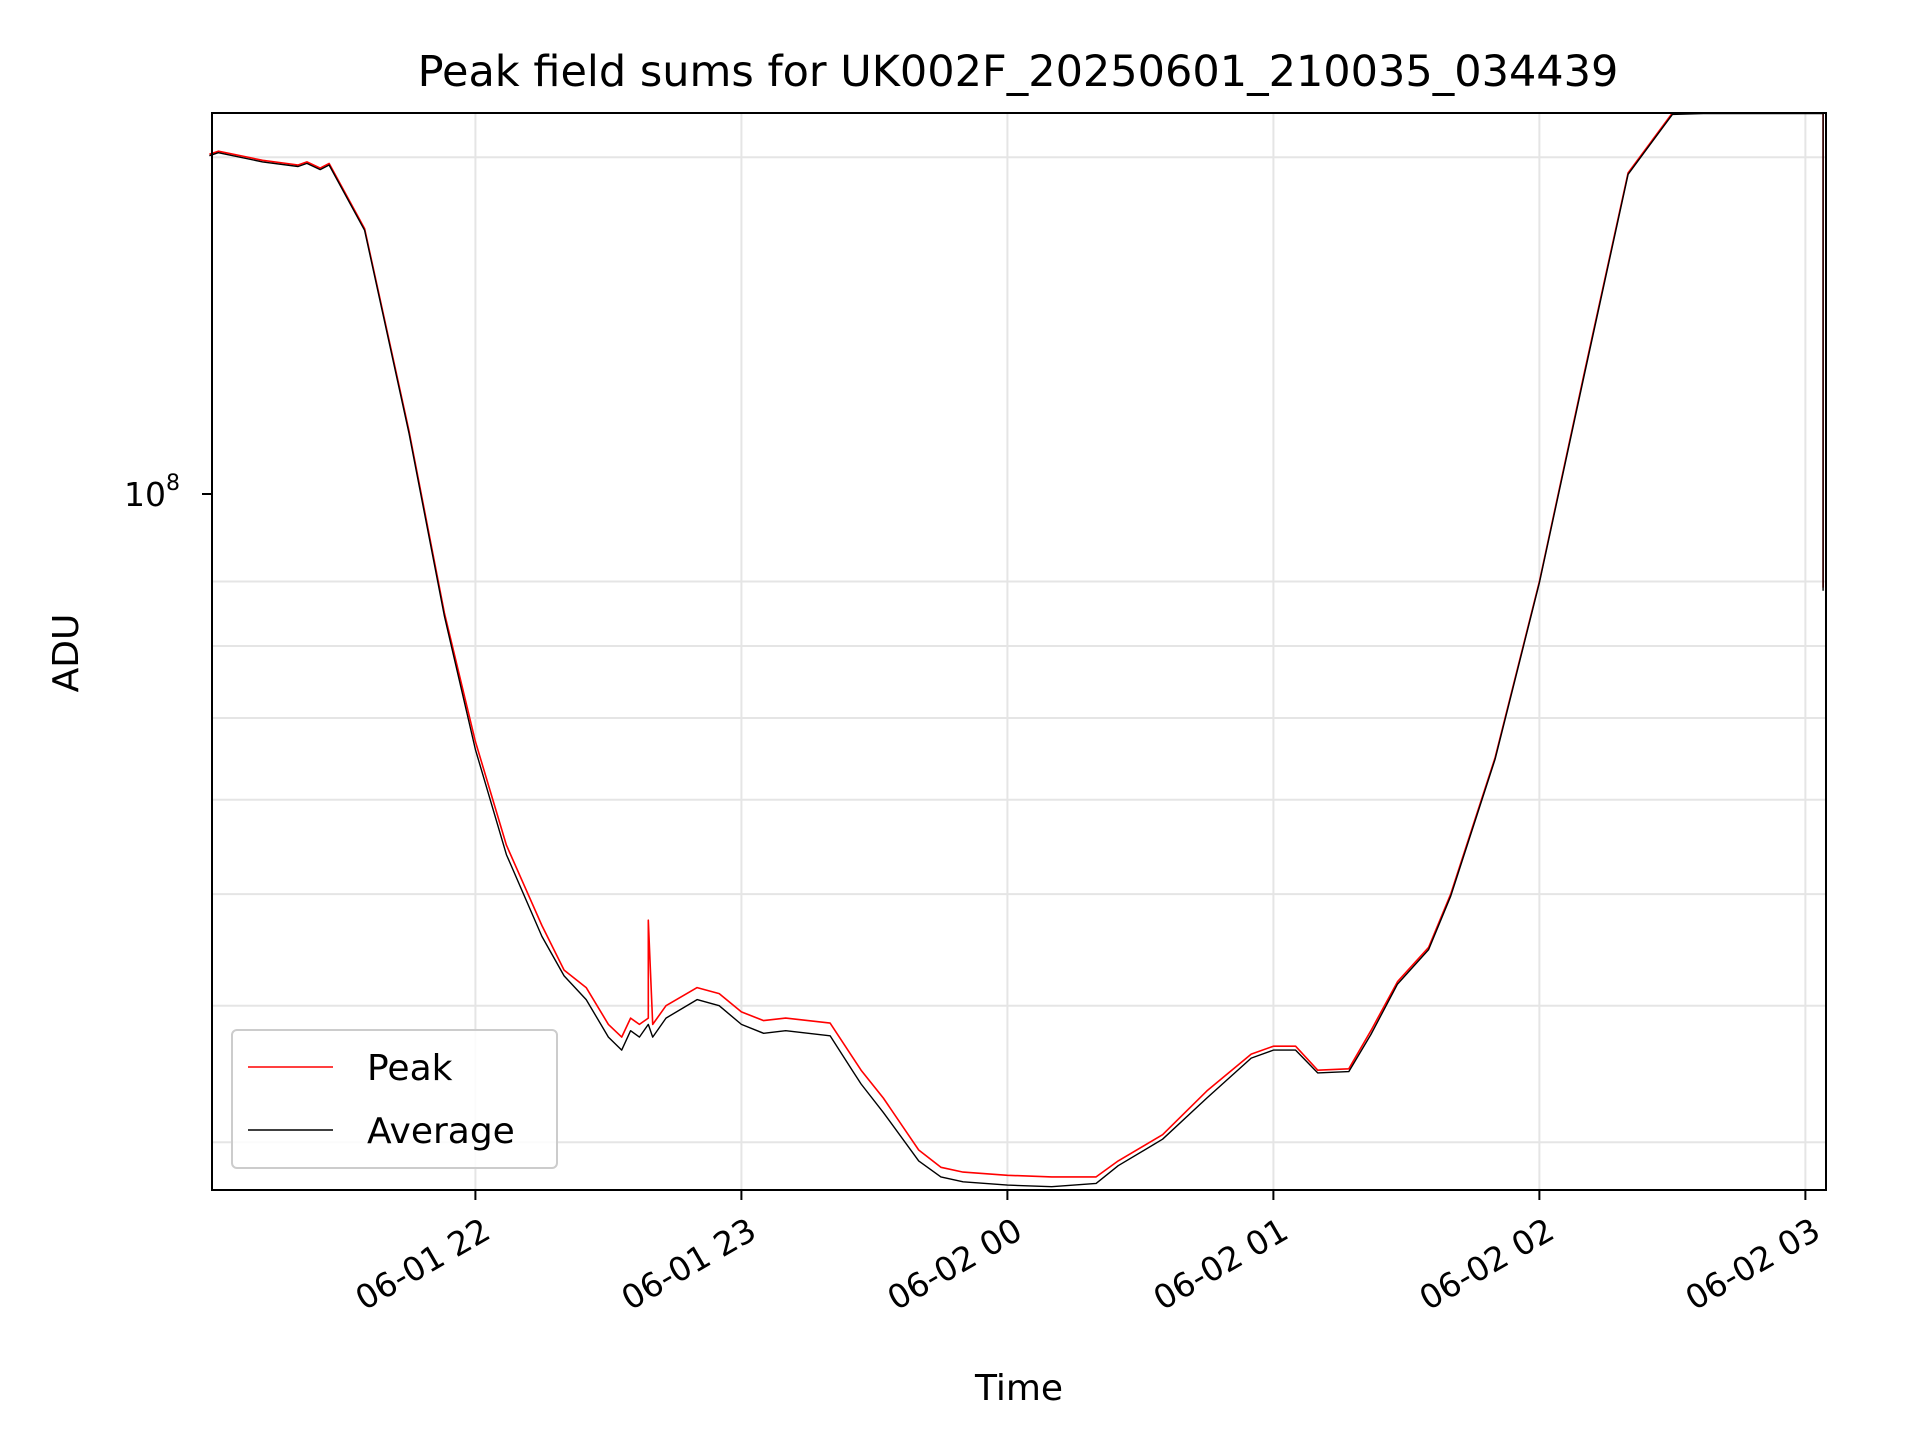 The width and height of the screenshot is (1920, 1440). I want to click on legend-box, so click(394, 1099).